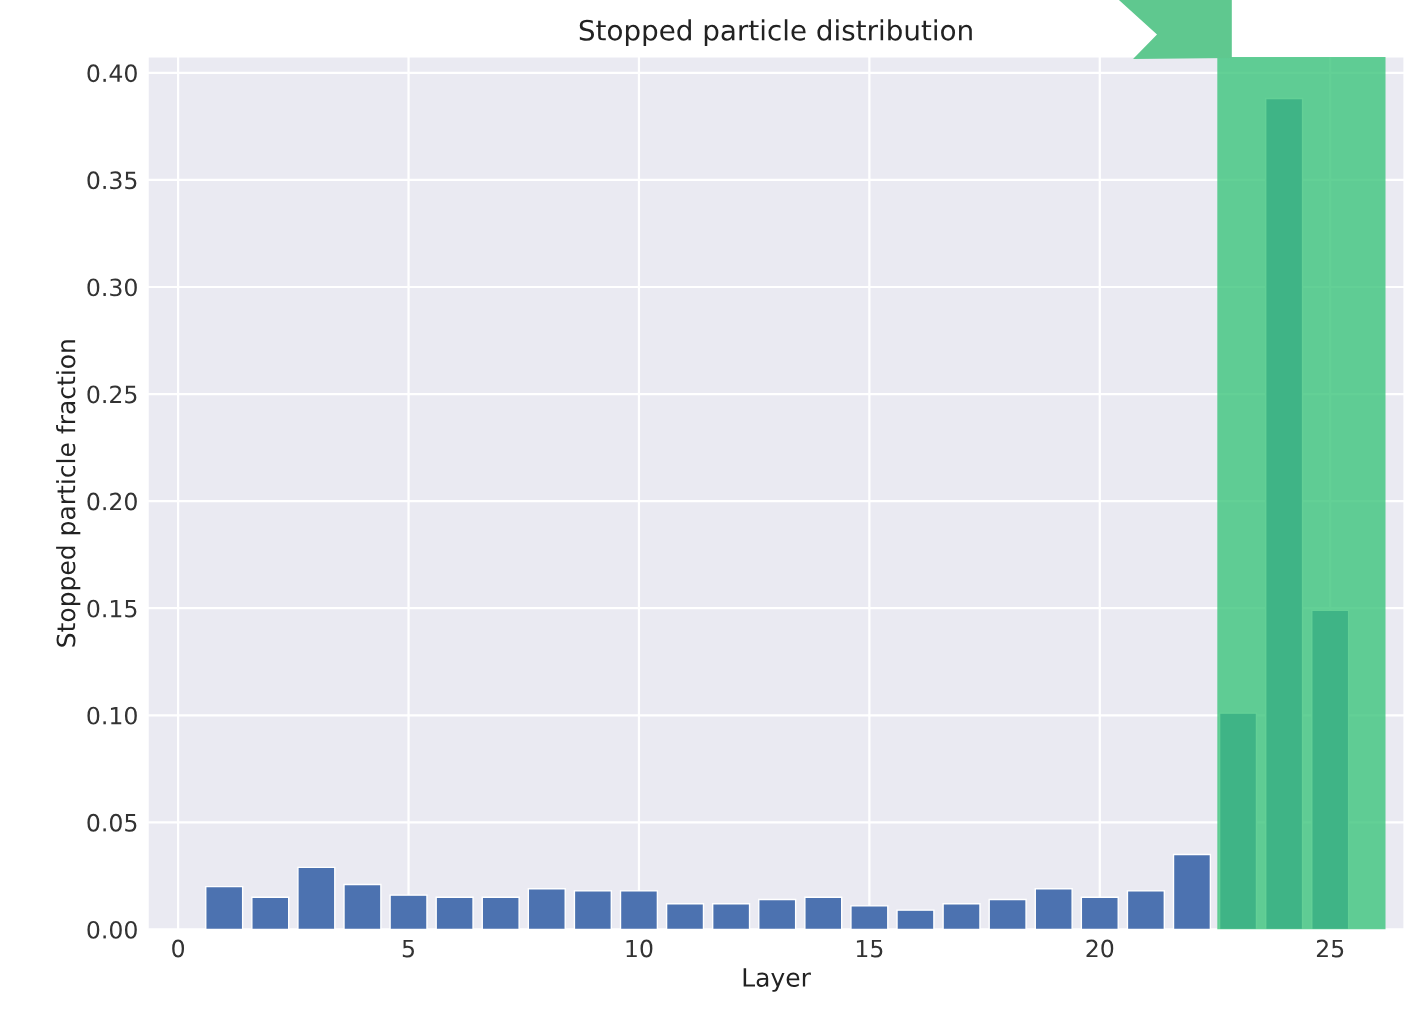 This screenshot has width=1411, height=1018. I want to click on y-tick-label: 0.25, so click(112, 394).